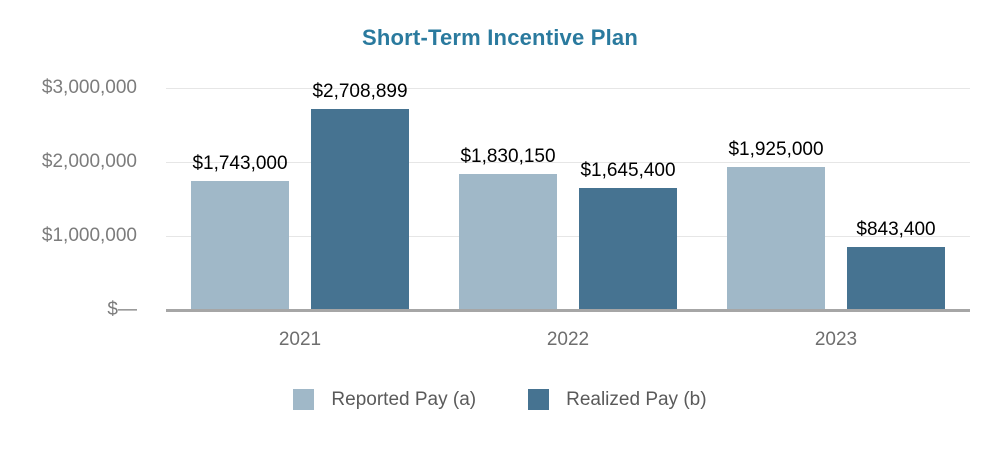 The width and height of the screenshot is (1000, 450). Describe the element at coordinates (304, 399) in the screenshot. I see `legend-swatch-reported-pay` at that location.